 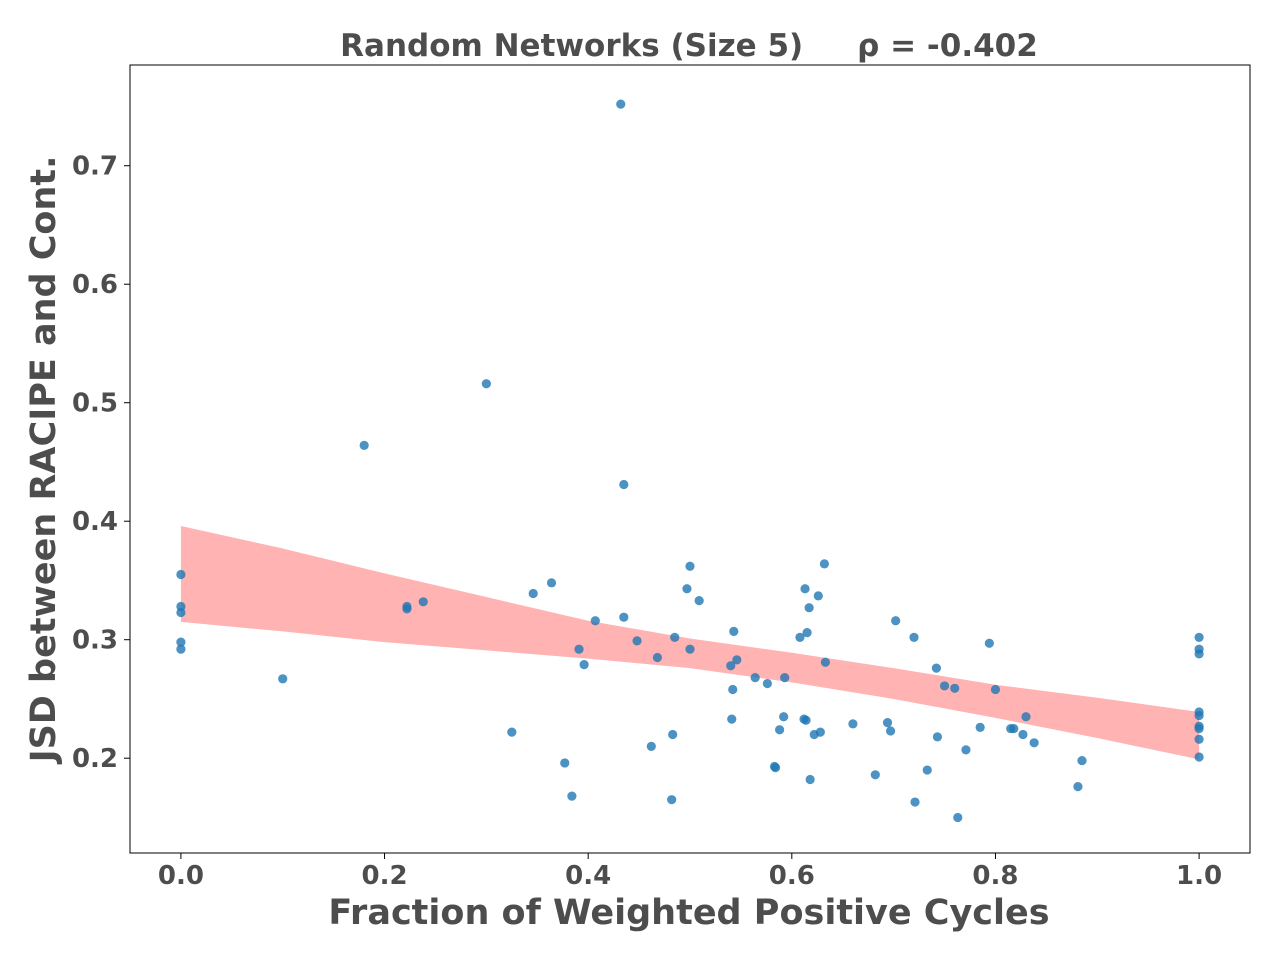 I want to click on x-tick-label: 1.0, so click(x=1199, y=876).